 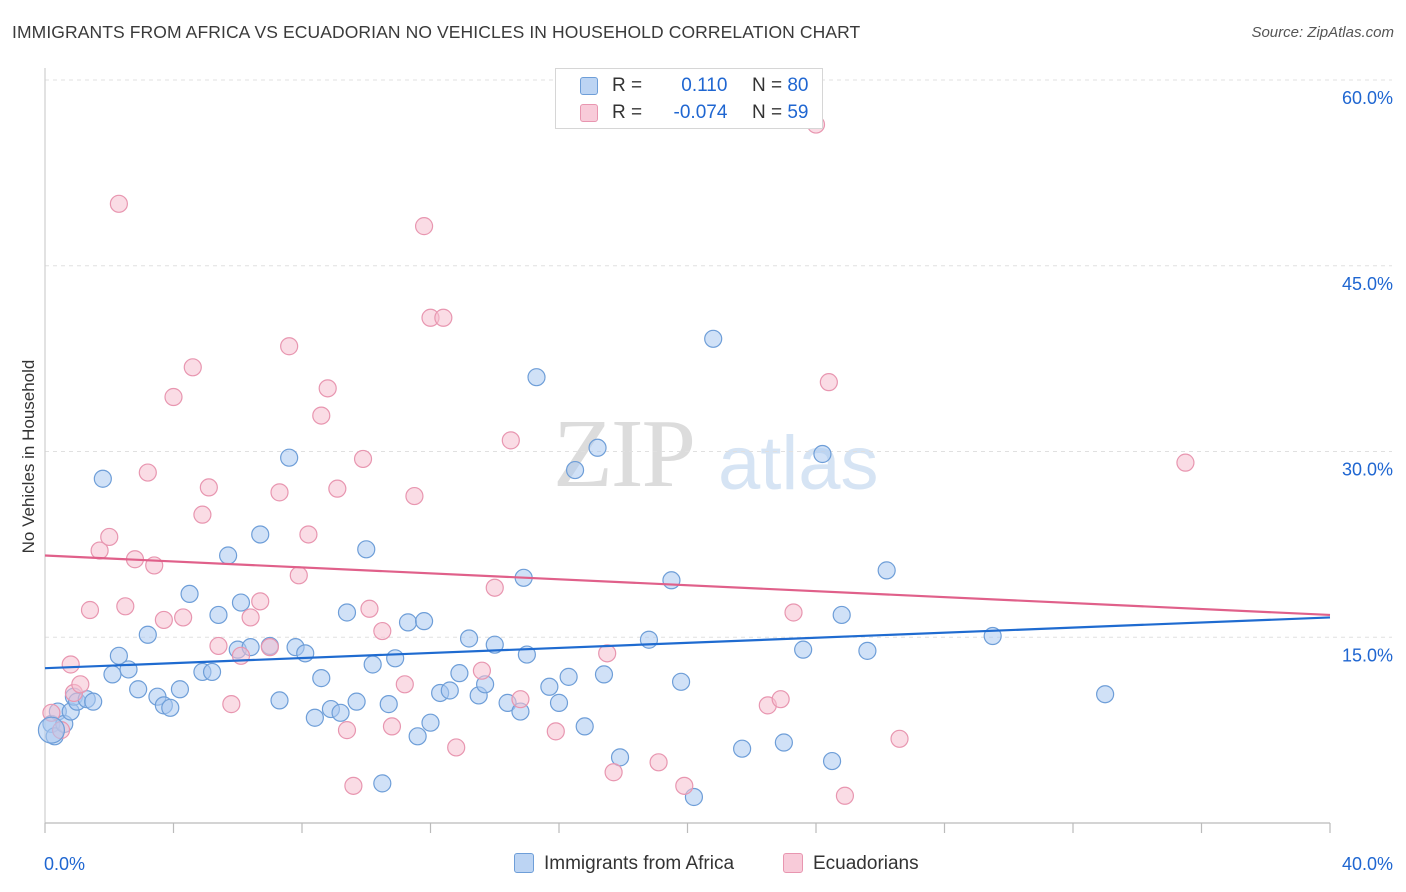 I want to click on y-tick-label: 15.0%, so click(x=1367, y=655).